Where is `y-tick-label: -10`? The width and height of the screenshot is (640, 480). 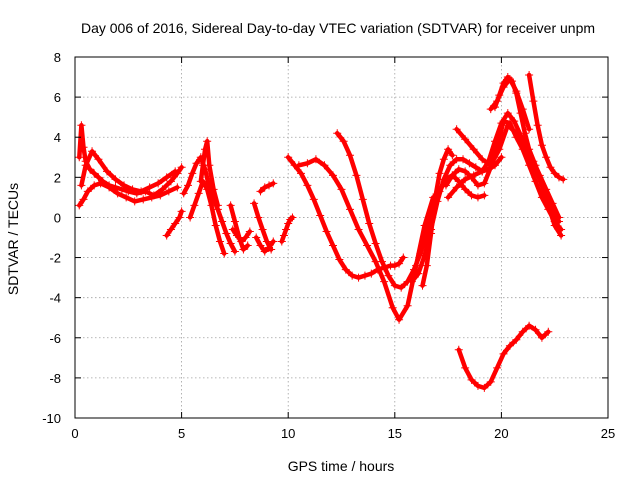 y-tick-label: -10 is located at coordinates (51, 418).